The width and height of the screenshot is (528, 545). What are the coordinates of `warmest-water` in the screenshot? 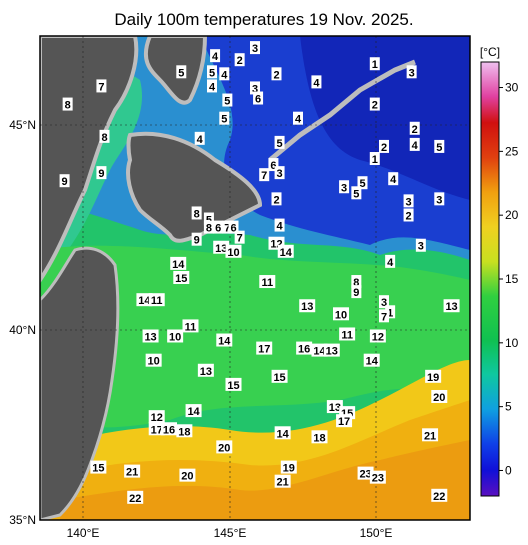 It's located at (265, 480).